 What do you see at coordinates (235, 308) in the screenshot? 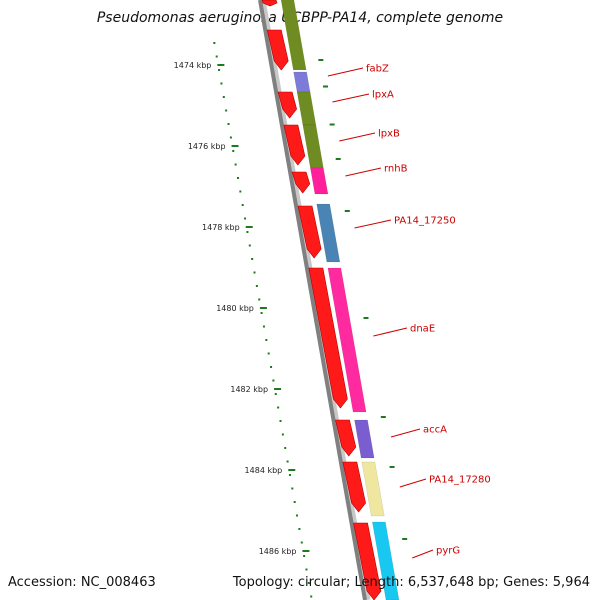
I see `tick-label: 1480 kbp` at bounding box center [235, 308].